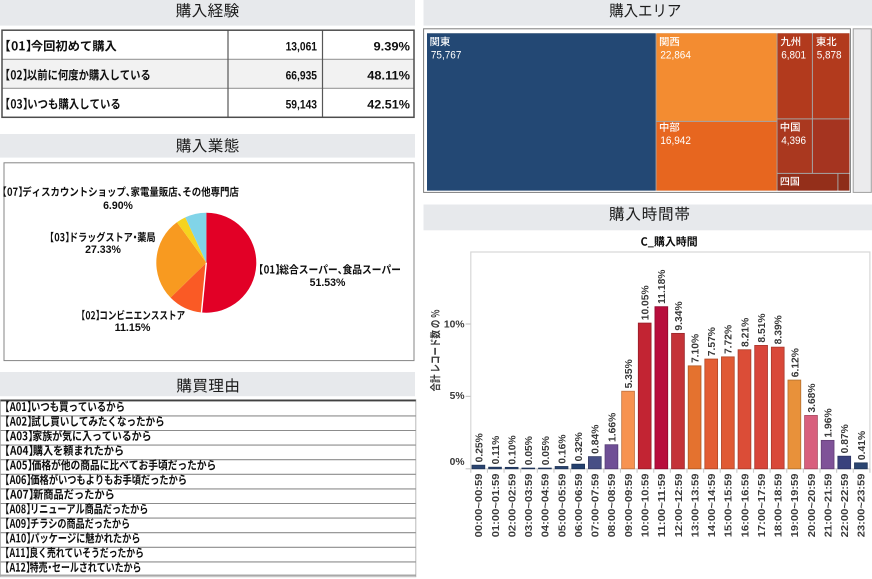 The height and width of the screenshot is (579, 872). Describe the element at coordinates (812, 505) in the screenshot. I see `svg-text: 20:00~20:59` at that location.